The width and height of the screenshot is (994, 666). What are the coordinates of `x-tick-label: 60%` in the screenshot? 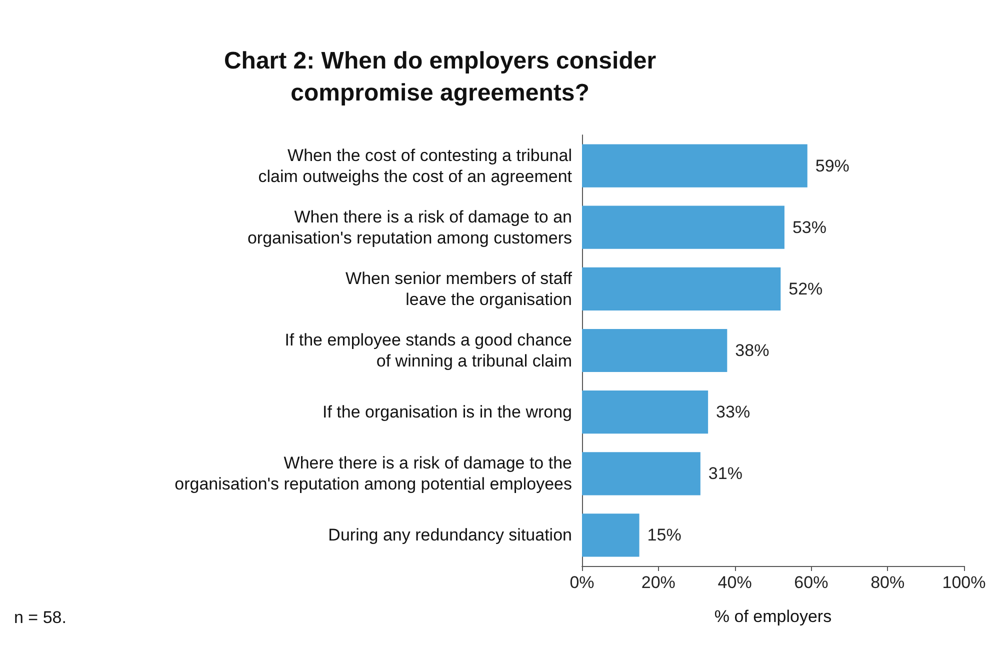 It's located at (811, 582).